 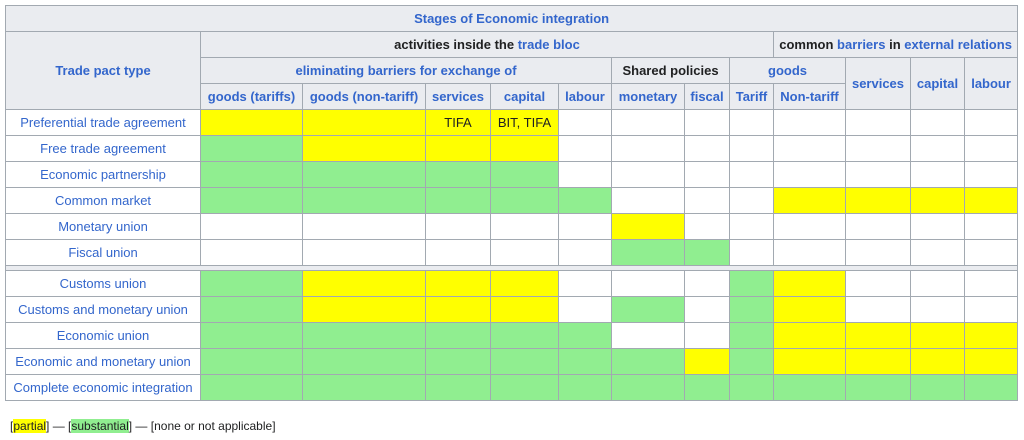 I want to click on row-header: Customs union, so click(x=103, y=283).